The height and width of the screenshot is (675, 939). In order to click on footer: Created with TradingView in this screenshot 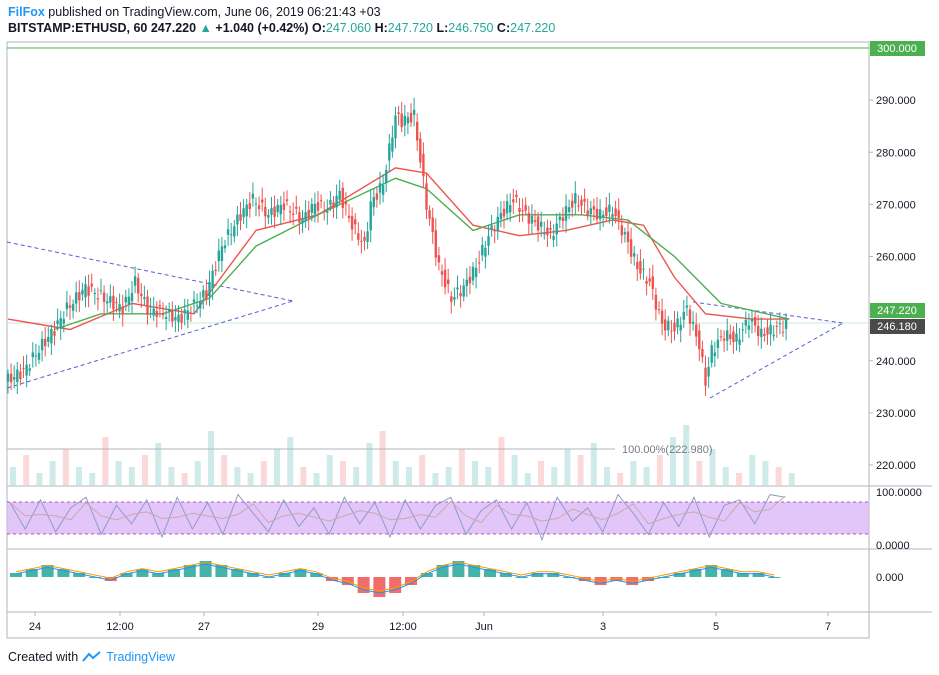, I will do `click(91, 657)`.